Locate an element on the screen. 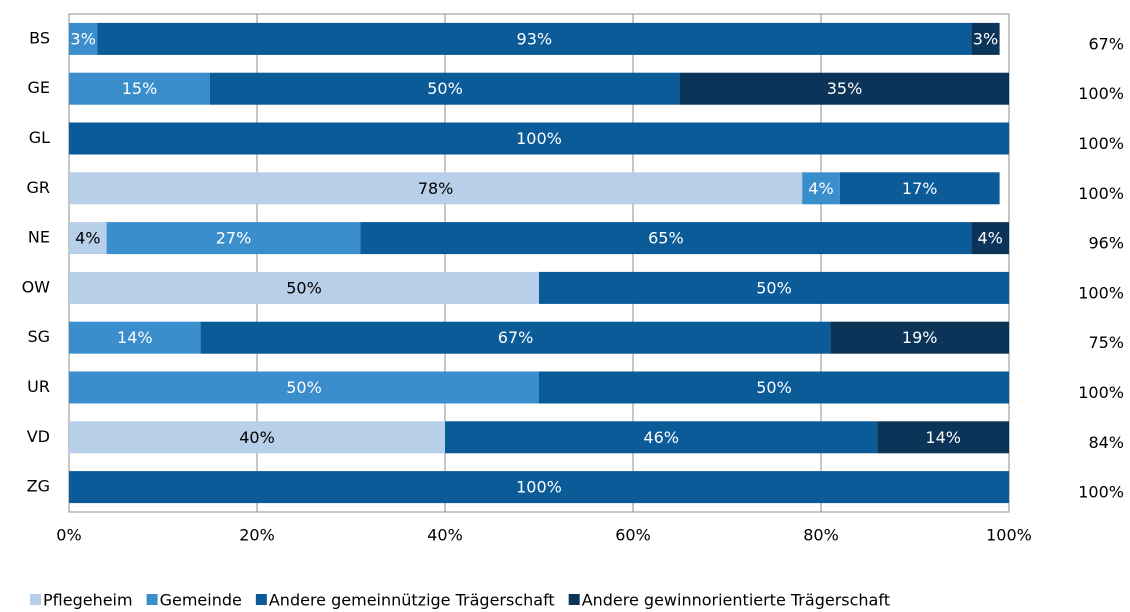  value-label: 78% is located at coordinates (436, 188).